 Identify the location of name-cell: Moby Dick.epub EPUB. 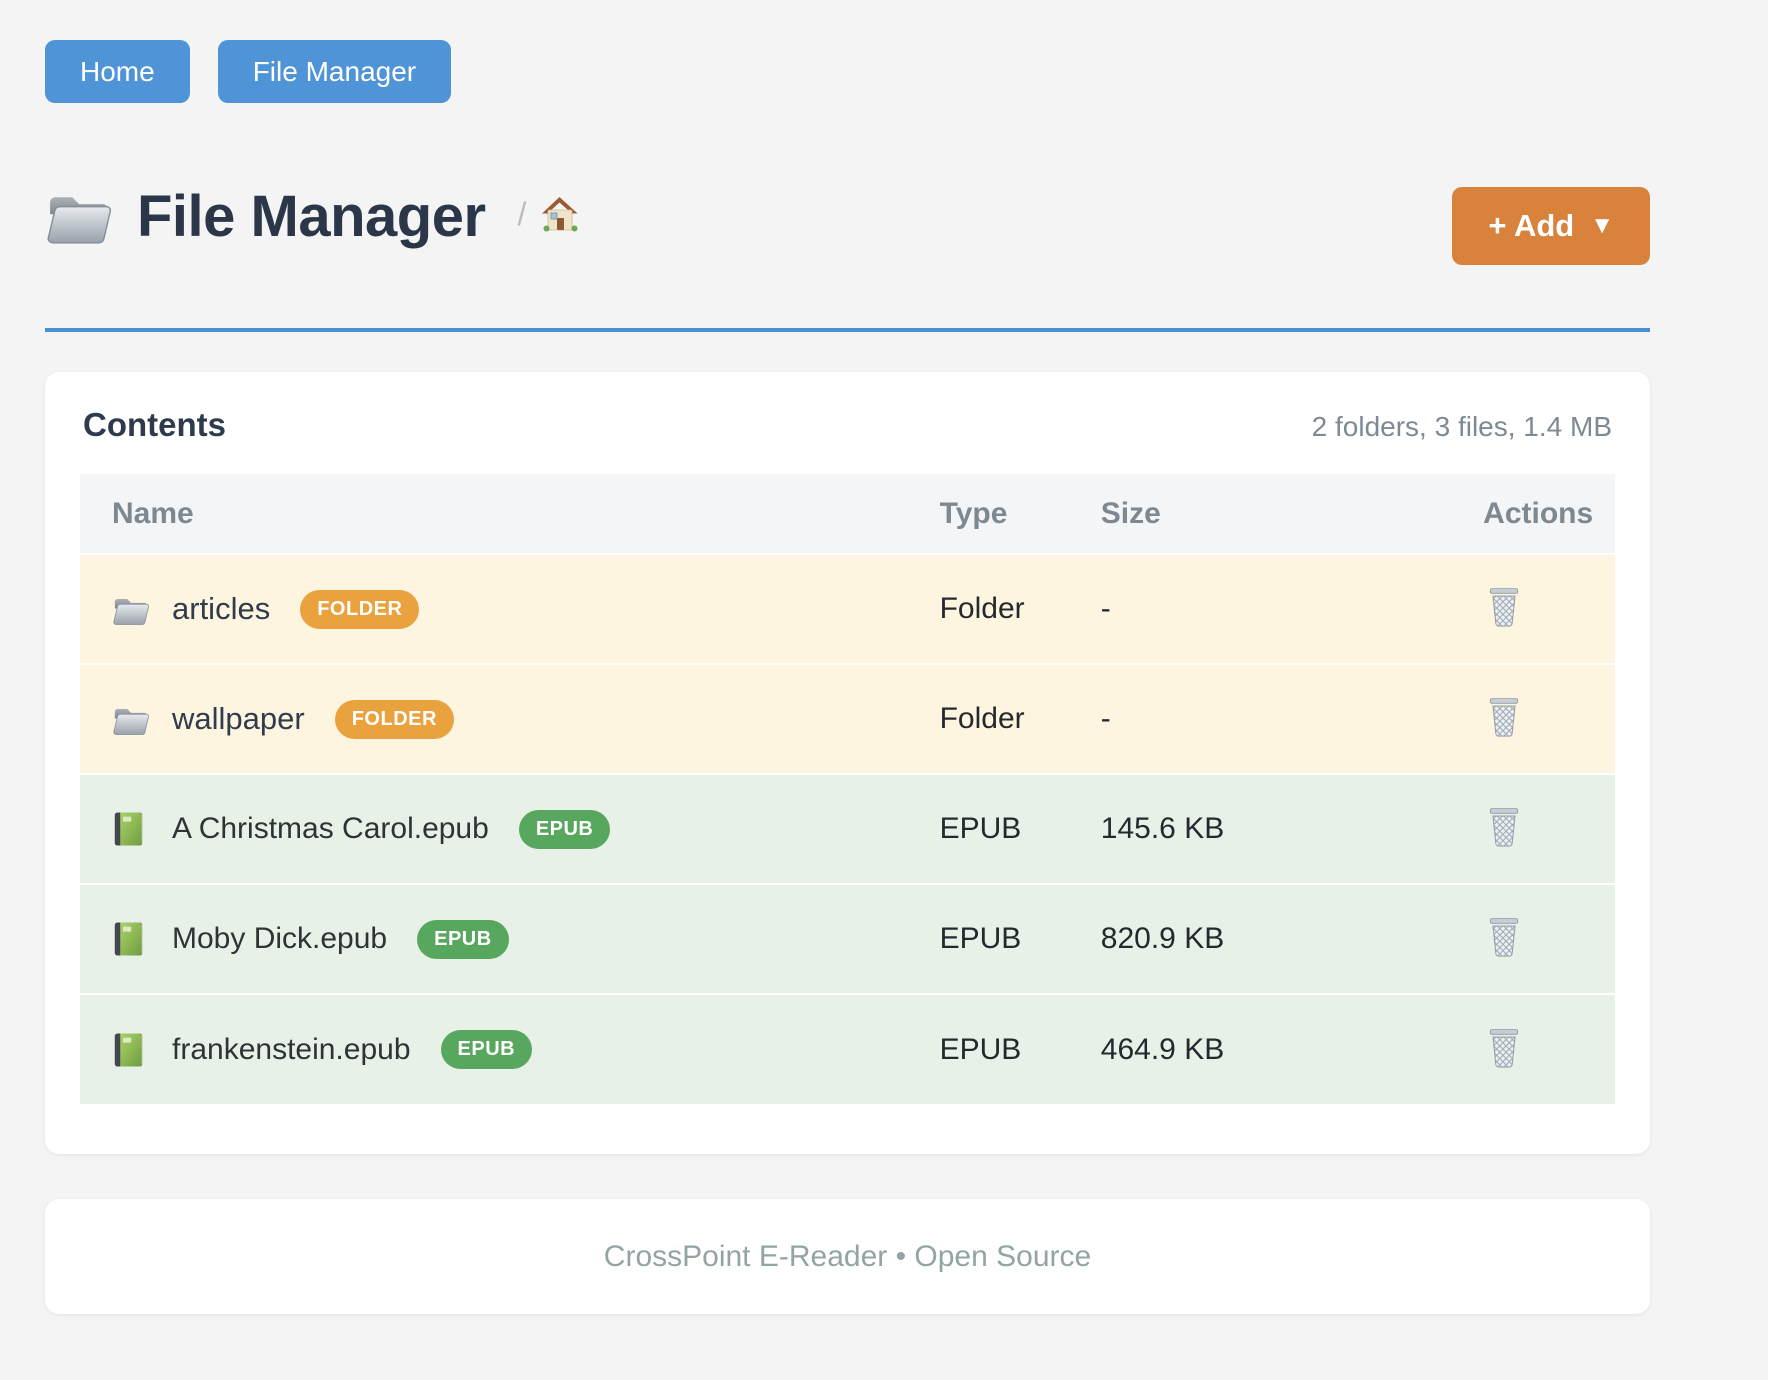
(510, 939).